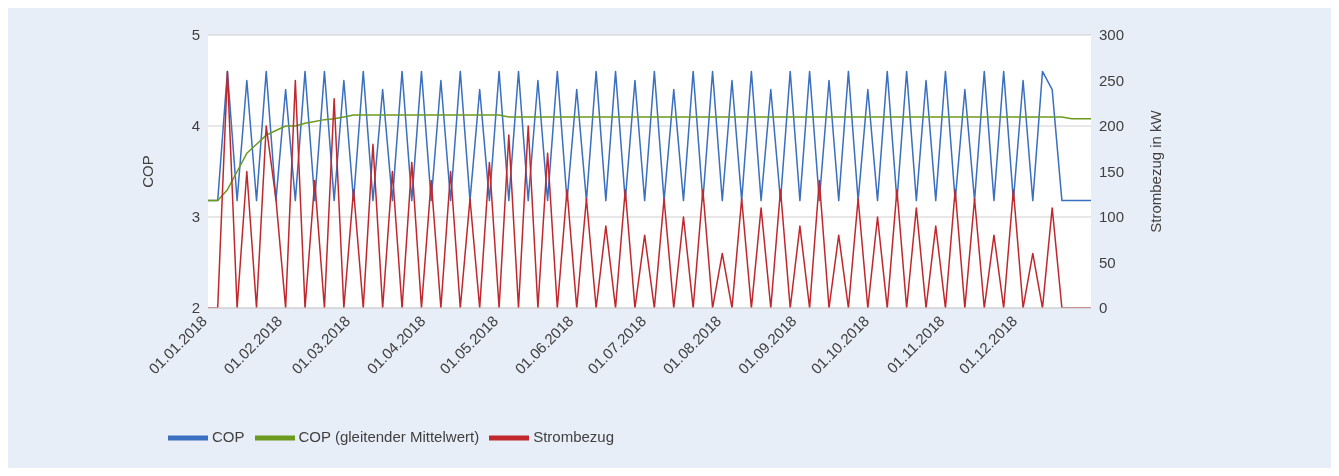 This screenshot has width=1339, height=476. What do you see at coordinates (1112, 171) in the screenshot?
I see `y2-tick-label: 150` at bounding box center [1112, 171].